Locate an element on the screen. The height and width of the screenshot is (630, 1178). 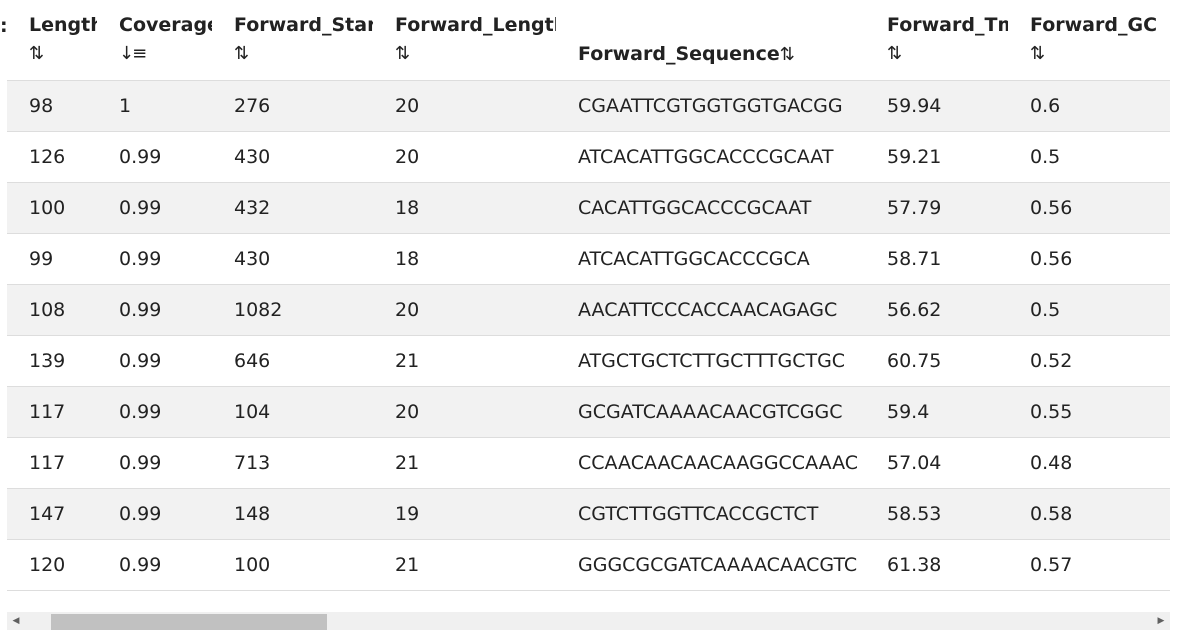
cell-forward-tm: 56.62 is located at coordinates (936, 310).